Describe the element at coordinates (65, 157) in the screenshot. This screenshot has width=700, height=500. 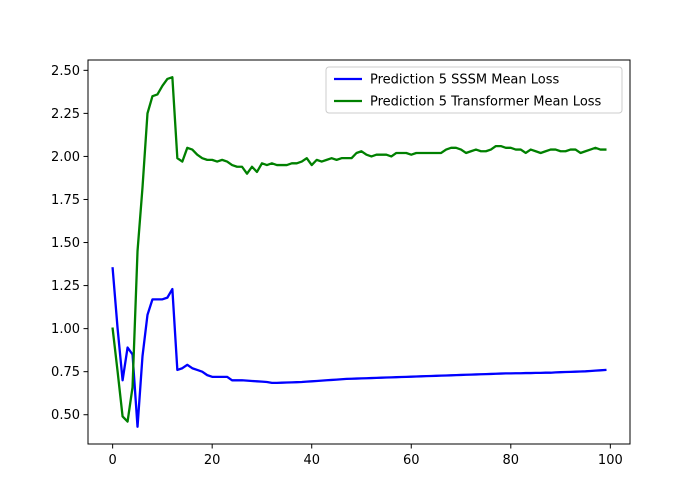
I see `y-tick-label: 2.00` at that location.